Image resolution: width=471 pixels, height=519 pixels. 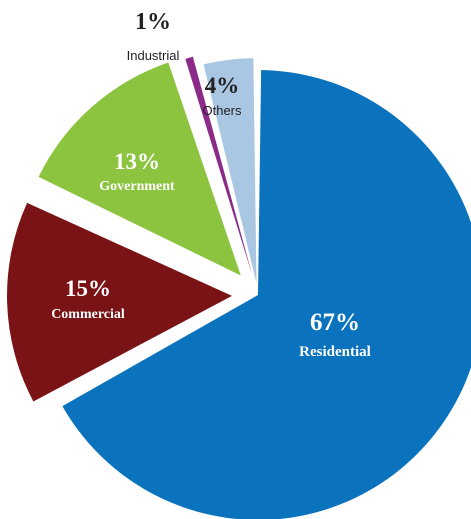 What do you see at coordinates (335, 352) in the screenshot?
I see `slice-label-residential: Residential` at bounding box center [335, 352].